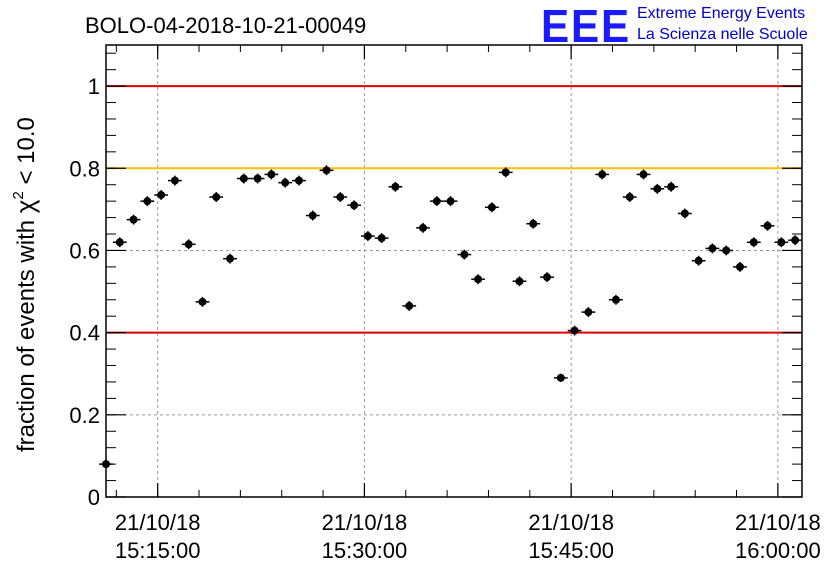  I want to click on y-tick-label: 0.4, so click(84, 333).